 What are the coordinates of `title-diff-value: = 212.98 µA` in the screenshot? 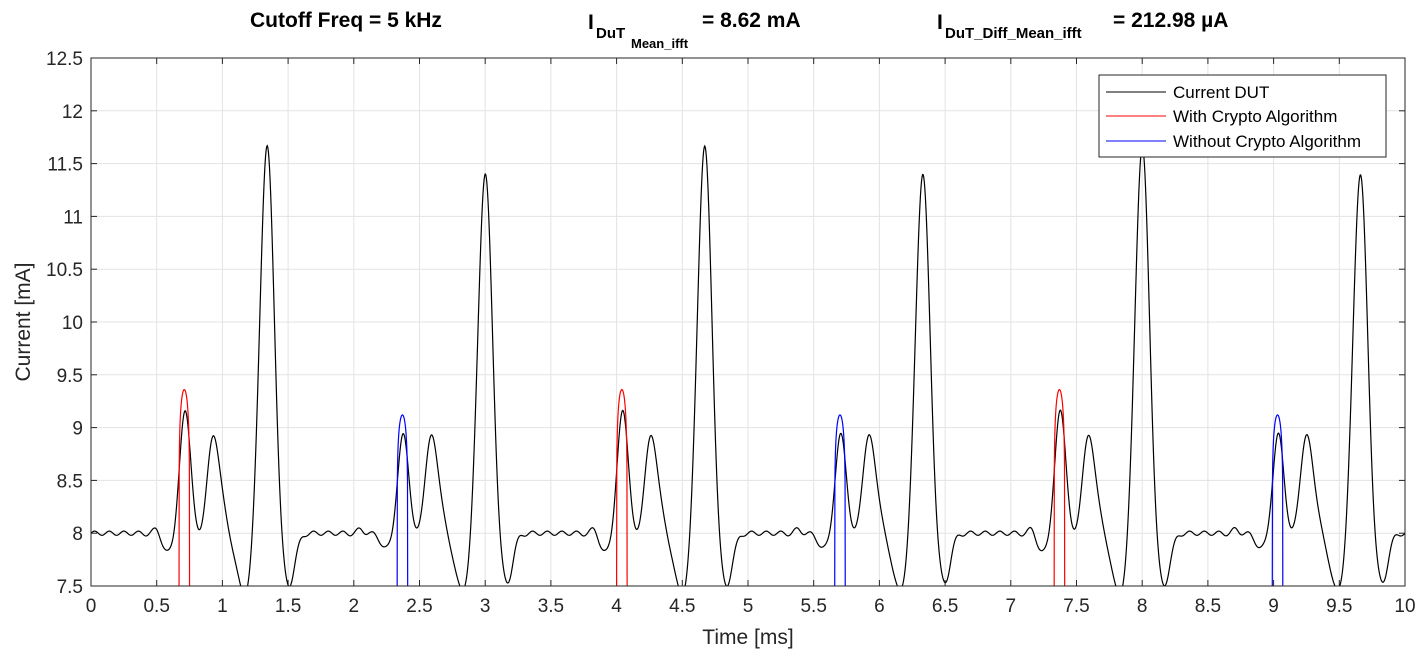 It's located at (1170, 20).